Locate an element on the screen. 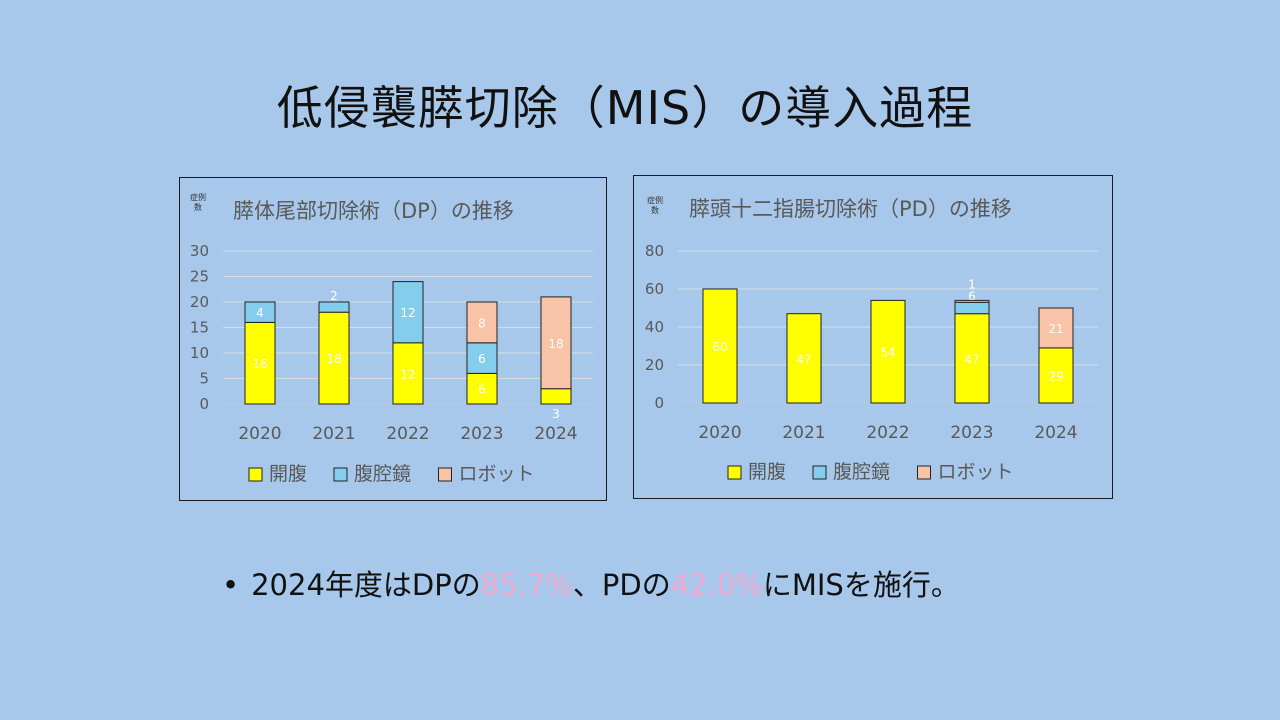 Image resolution: width=1280 pixels, height=720 pixels. pd-y-tick-label: 40 is located at coordinates (654, 327).